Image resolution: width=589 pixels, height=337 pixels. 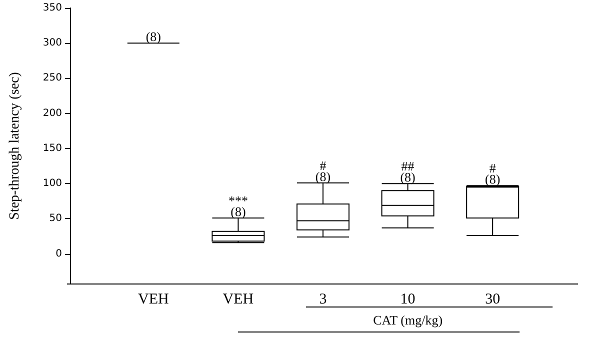 I want to click on y-tick-label: 100, so click(x=52, y=184).